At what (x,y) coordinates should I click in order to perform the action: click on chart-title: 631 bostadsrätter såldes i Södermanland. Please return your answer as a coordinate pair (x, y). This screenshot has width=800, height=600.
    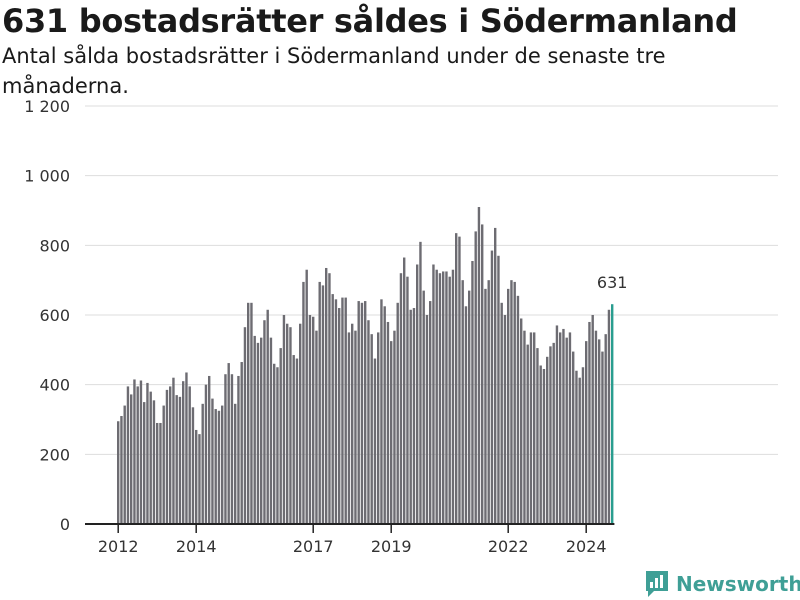
    Looking at the image, I should click on (370, 21).